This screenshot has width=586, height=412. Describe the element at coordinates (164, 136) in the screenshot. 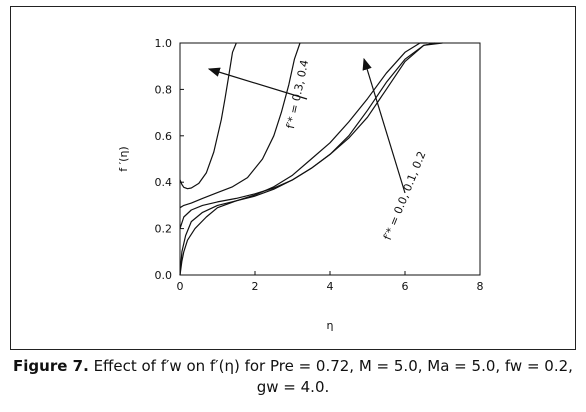

I see `y-tick-label: 0.6` at that location.